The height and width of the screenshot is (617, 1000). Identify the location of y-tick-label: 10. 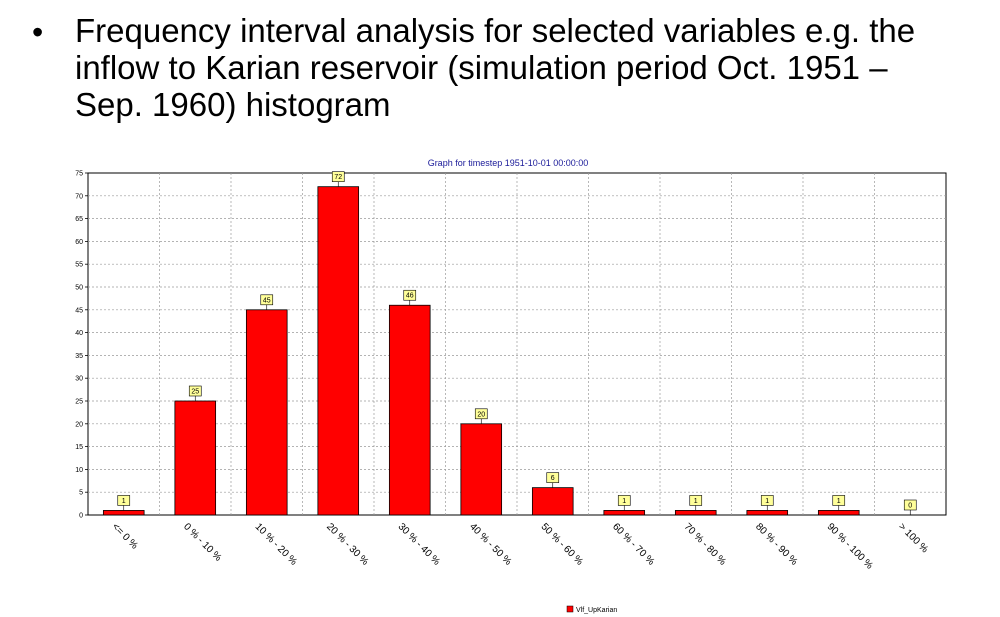
(79, 470).